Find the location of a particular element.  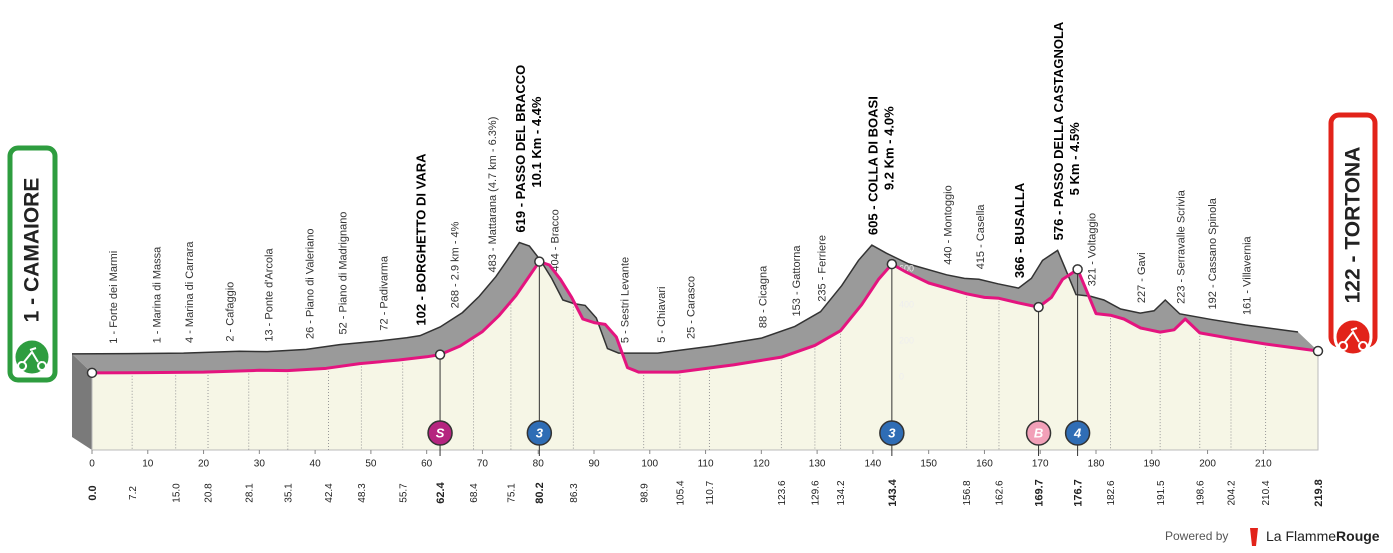

start-icon is located at coordinates (32, 357).